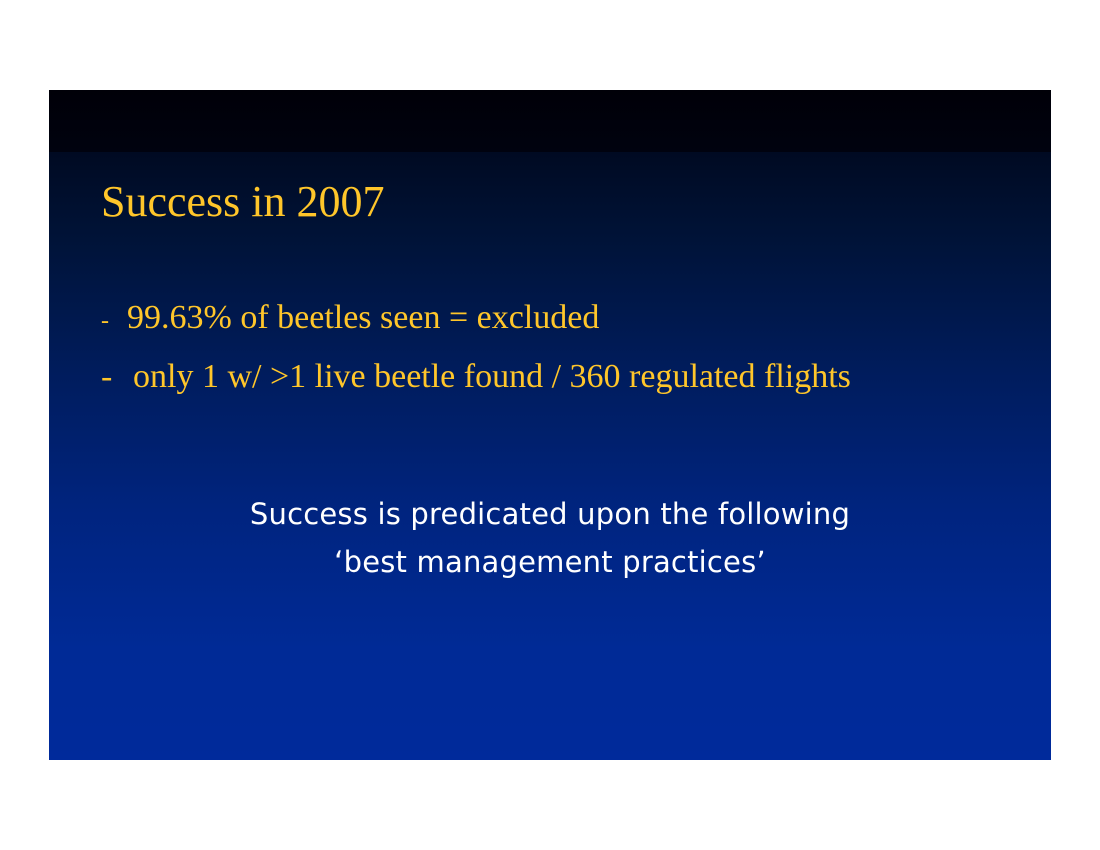 This screenshot has height=850, width=1100. Describe the element at coordinates (243, 201) in the screenshot. I see `slide-title: Success in 2007` at that location.